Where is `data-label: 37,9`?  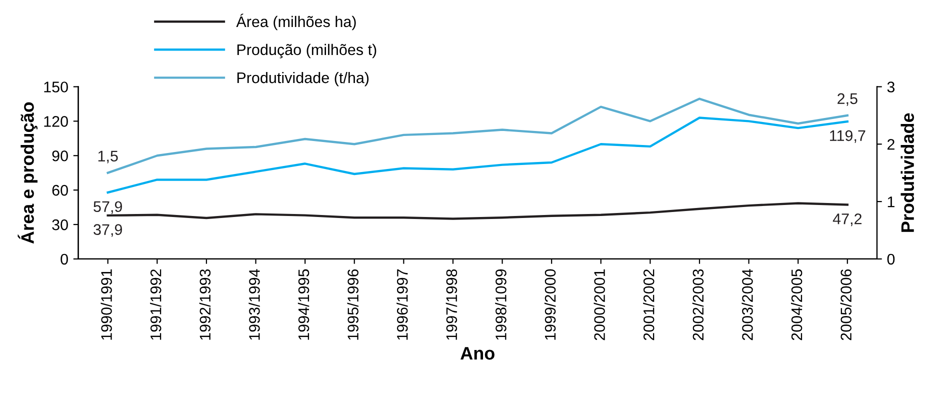
data-label: 37,9 is located at coordinates (108, 230).